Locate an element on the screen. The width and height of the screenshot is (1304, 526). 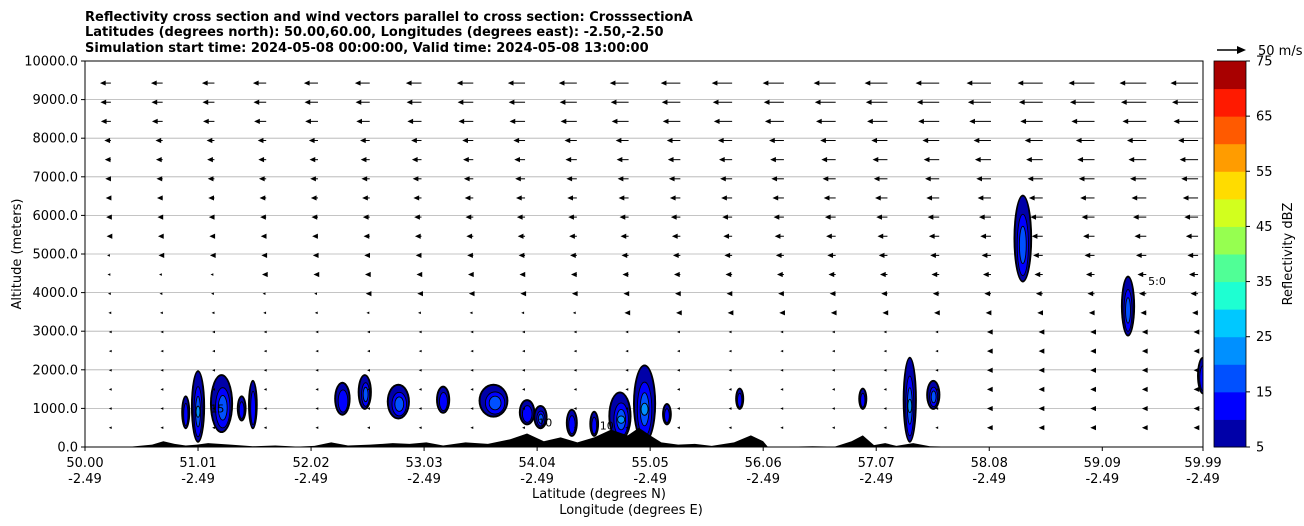
y-tick-label: 6000.0 is located at coordinates (56, 216).